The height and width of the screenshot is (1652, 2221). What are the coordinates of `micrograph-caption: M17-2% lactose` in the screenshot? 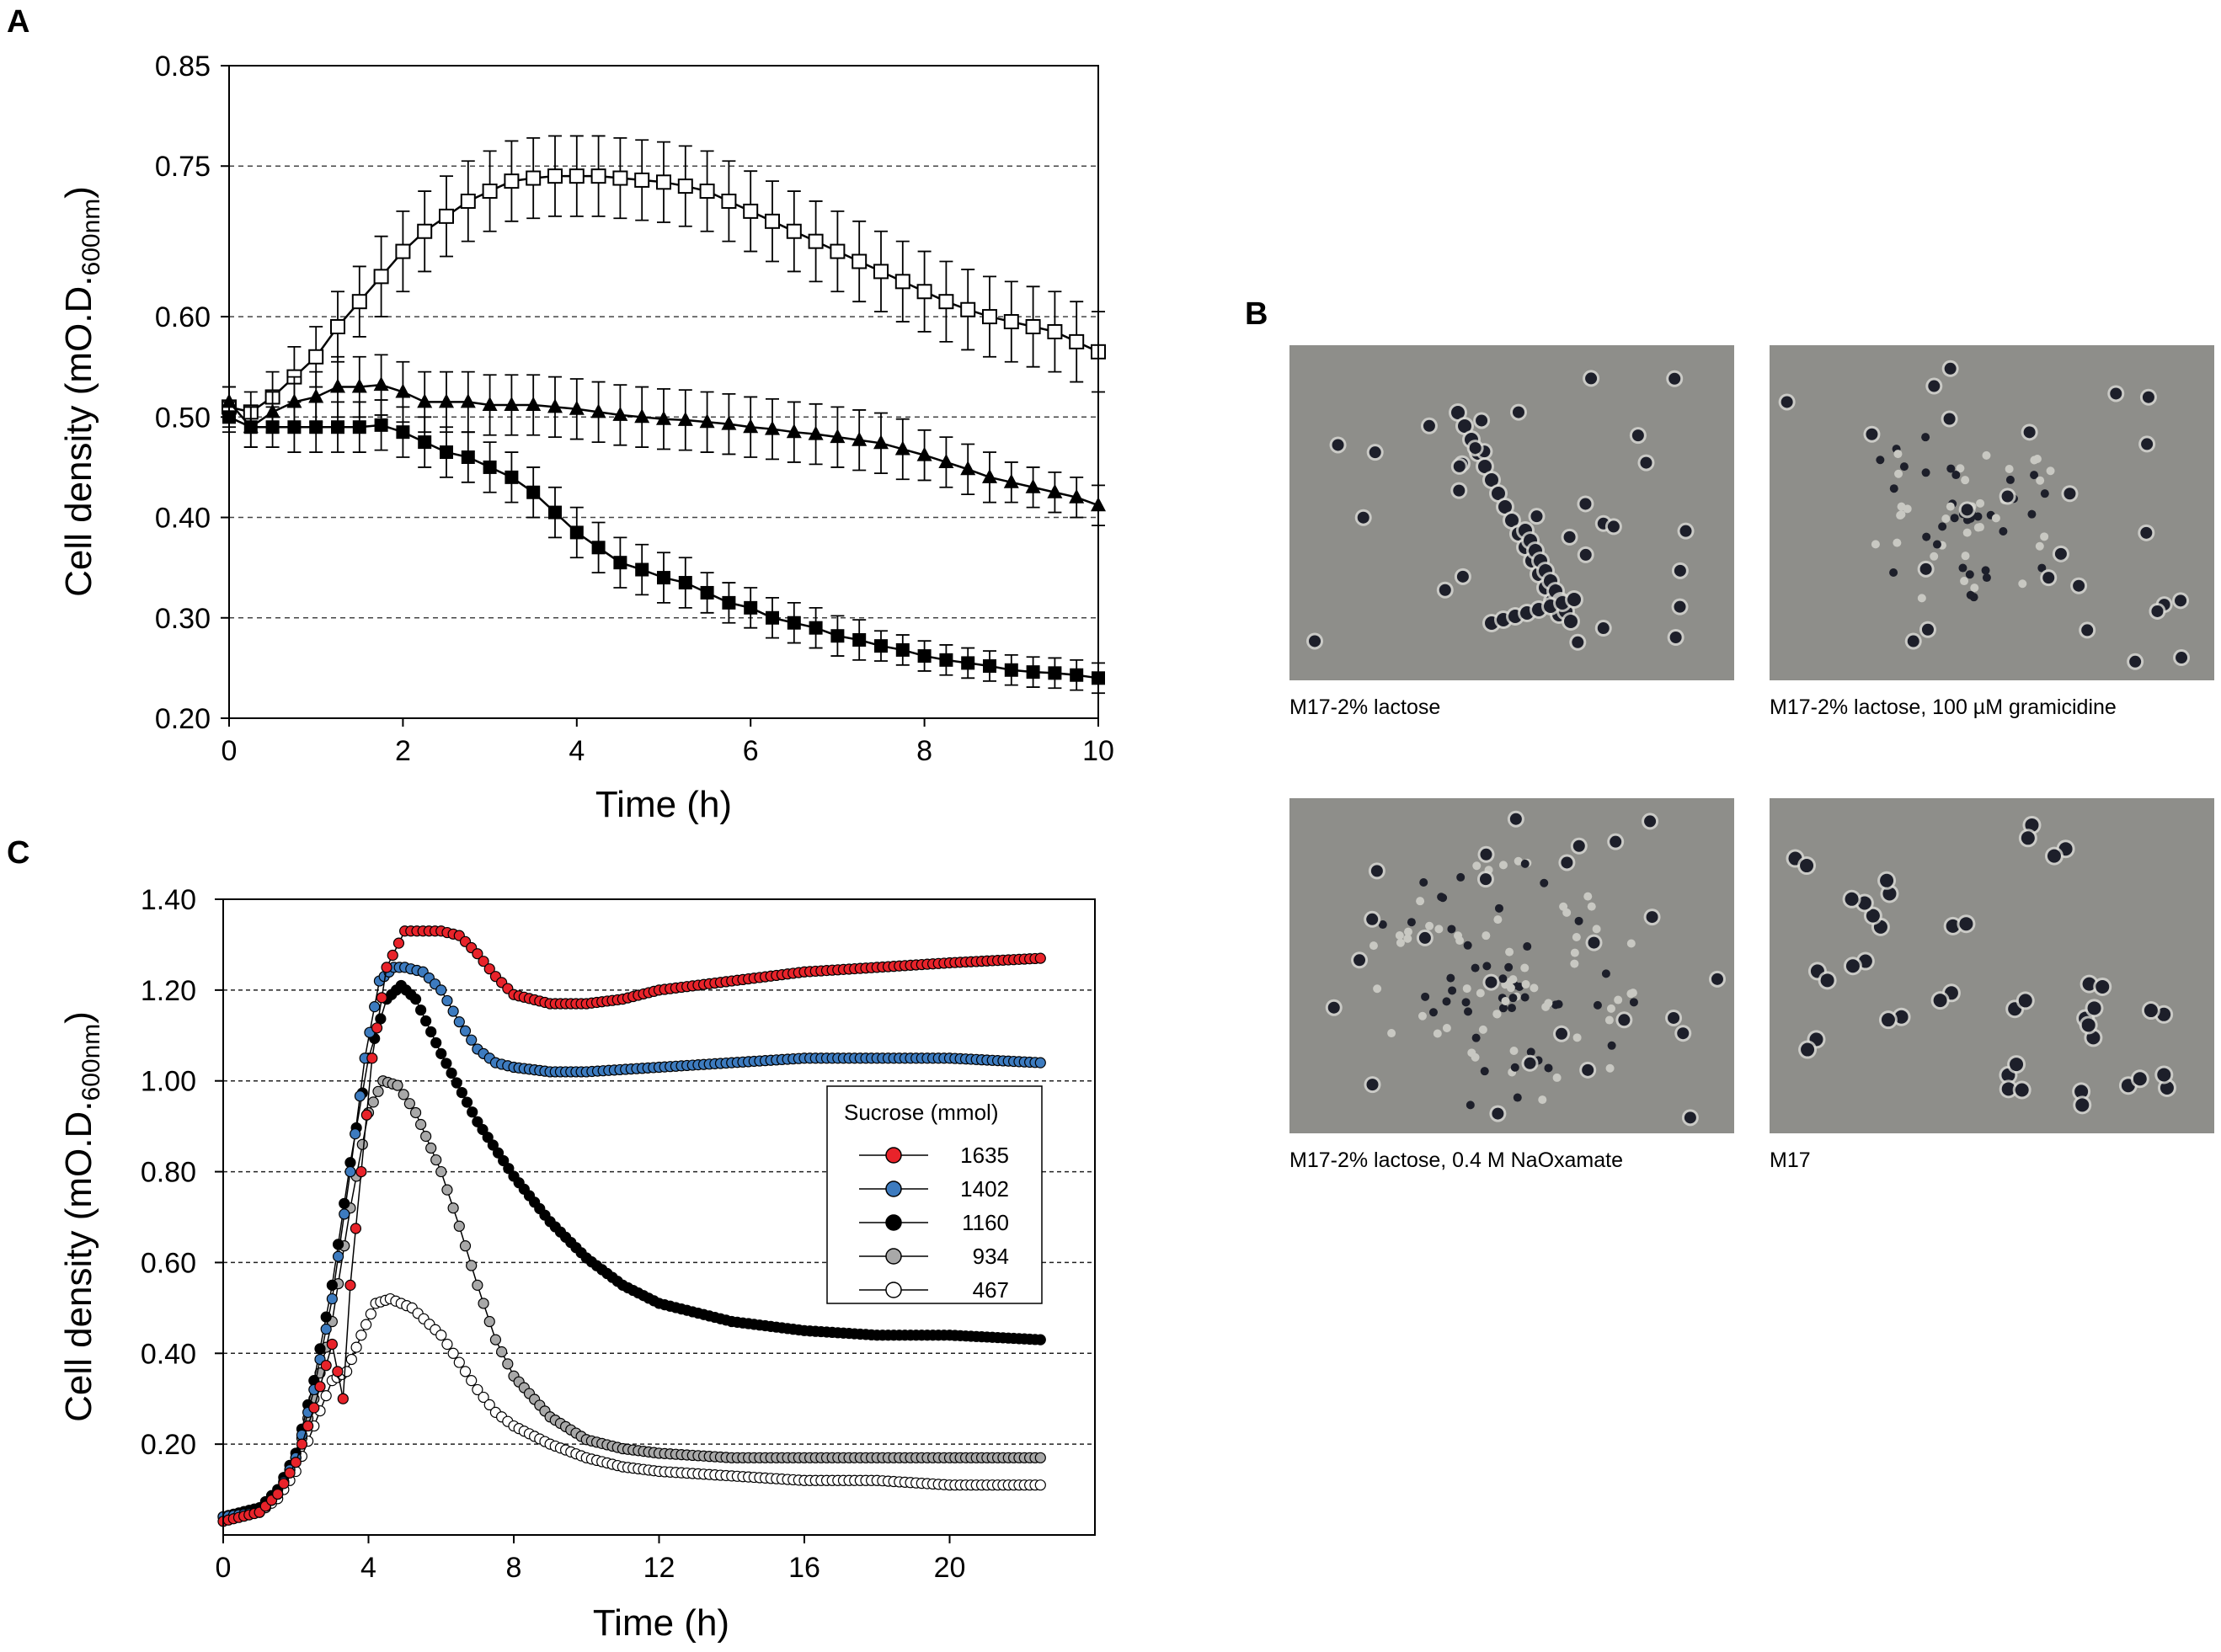 It's located at (1364, 707).